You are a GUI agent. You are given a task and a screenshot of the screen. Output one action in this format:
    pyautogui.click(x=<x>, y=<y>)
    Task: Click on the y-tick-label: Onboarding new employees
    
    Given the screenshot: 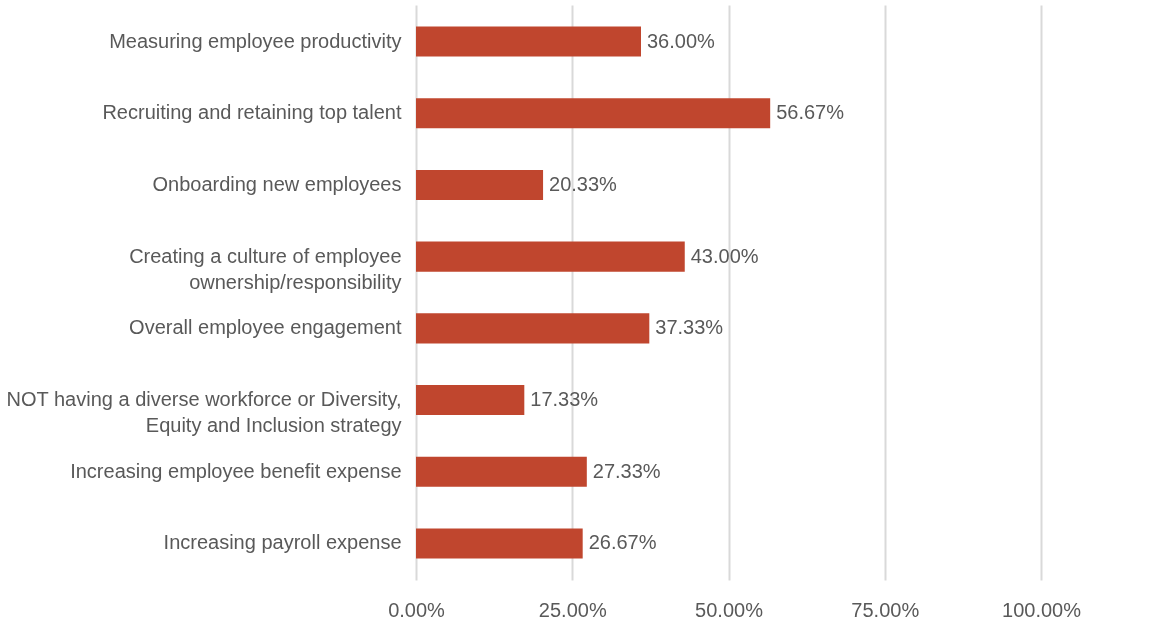 What is the action you would take?
    pyautogui.click(x=277, y=183)
    